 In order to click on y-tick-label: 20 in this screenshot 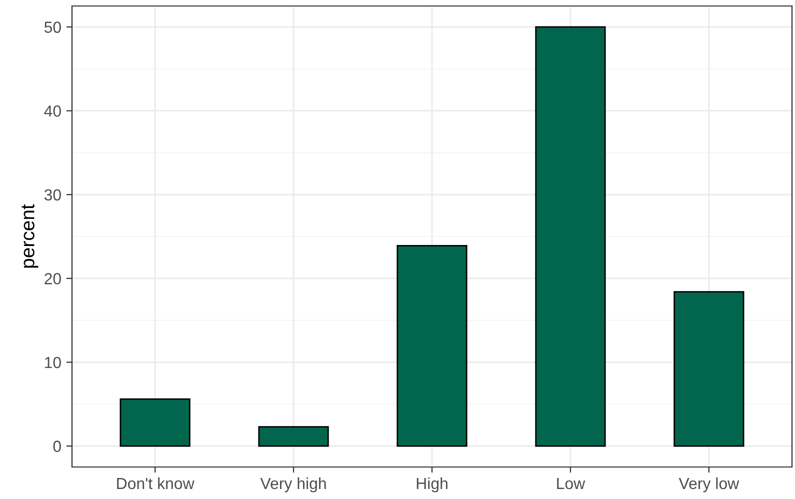, I will do `click(52, 278)`.